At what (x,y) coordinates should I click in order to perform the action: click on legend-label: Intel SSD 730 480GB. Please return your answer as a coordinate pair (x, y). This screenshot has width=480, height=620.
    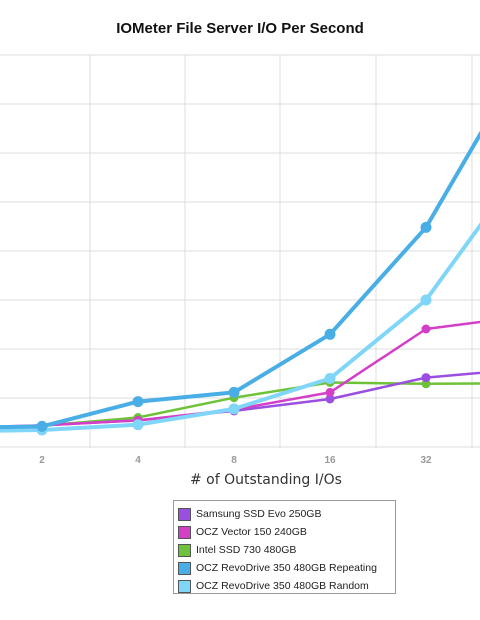
    Looking at the image, I should click on (246, 550).